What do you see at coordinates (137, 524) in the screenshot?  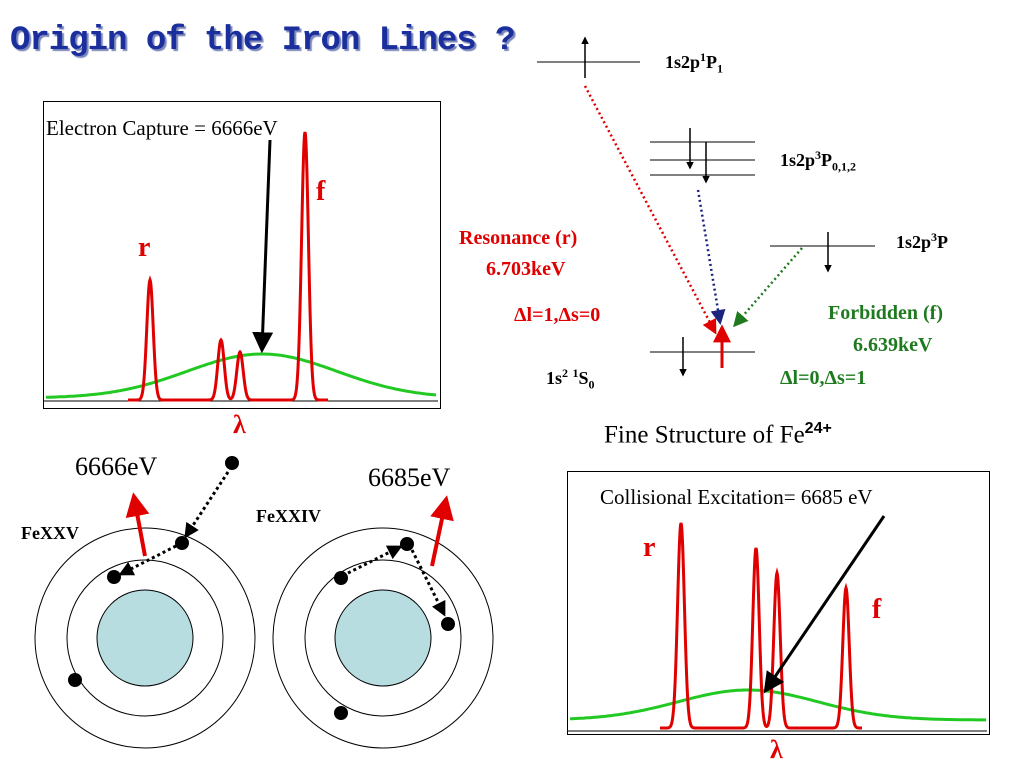 I see `left-photon-arrow` at bounding box center [137, 524].